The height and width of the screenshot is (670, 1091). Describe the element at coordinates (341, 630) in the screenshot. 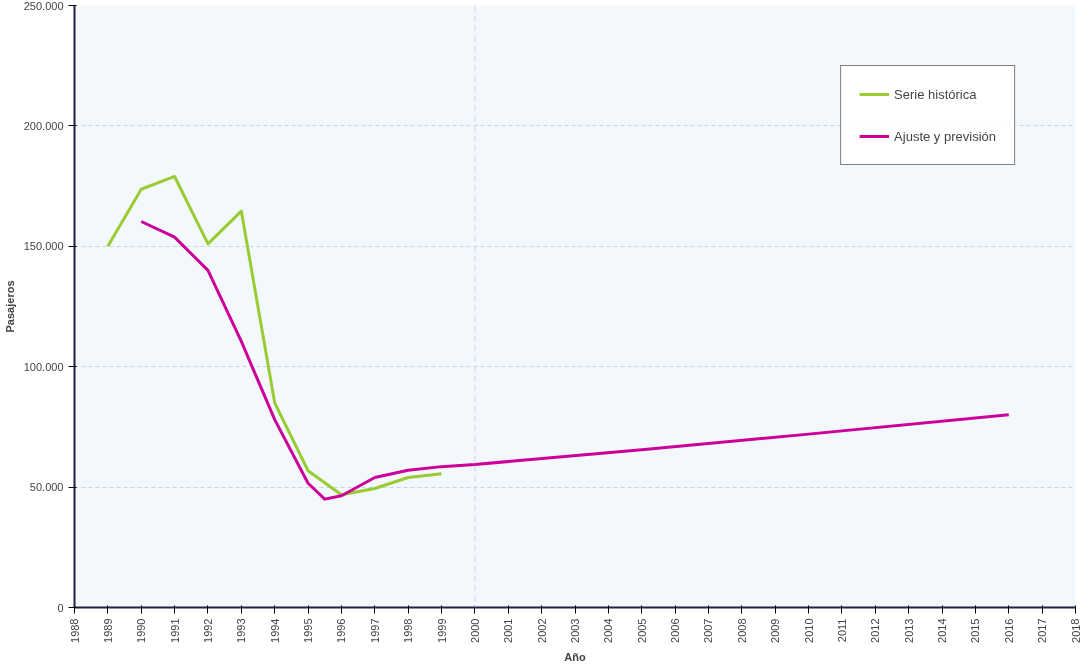

I see `x-tick-label: 1996` at that location.